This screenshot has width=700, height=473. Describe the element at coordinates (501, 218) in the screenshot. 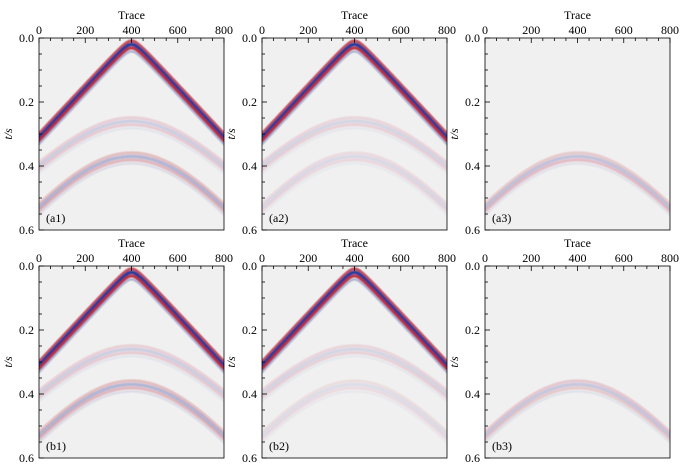

I see `panel-label: (a3)` at that location.